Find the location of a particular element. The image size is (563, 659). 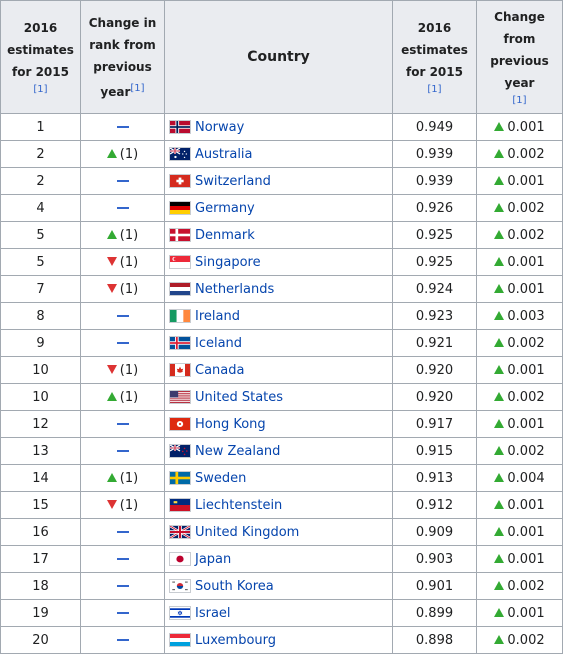

table-row: 10 (1) Canada 0.920 0.001 is located at coordinates (281, 370).